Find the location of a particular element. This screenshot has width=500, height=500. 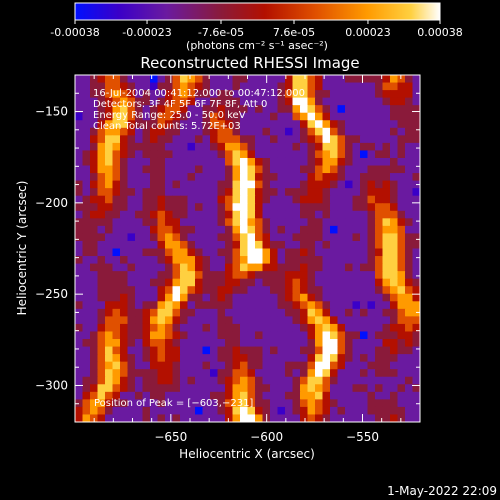

colorbar-tick-label: -0.00038 is located at coordinates (74, 32).